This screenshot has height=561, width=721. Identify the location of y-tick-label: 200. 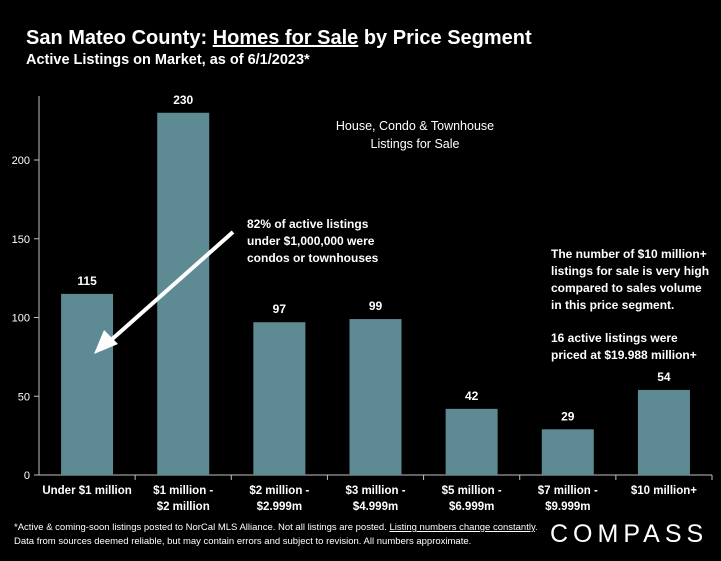
(21, 161).